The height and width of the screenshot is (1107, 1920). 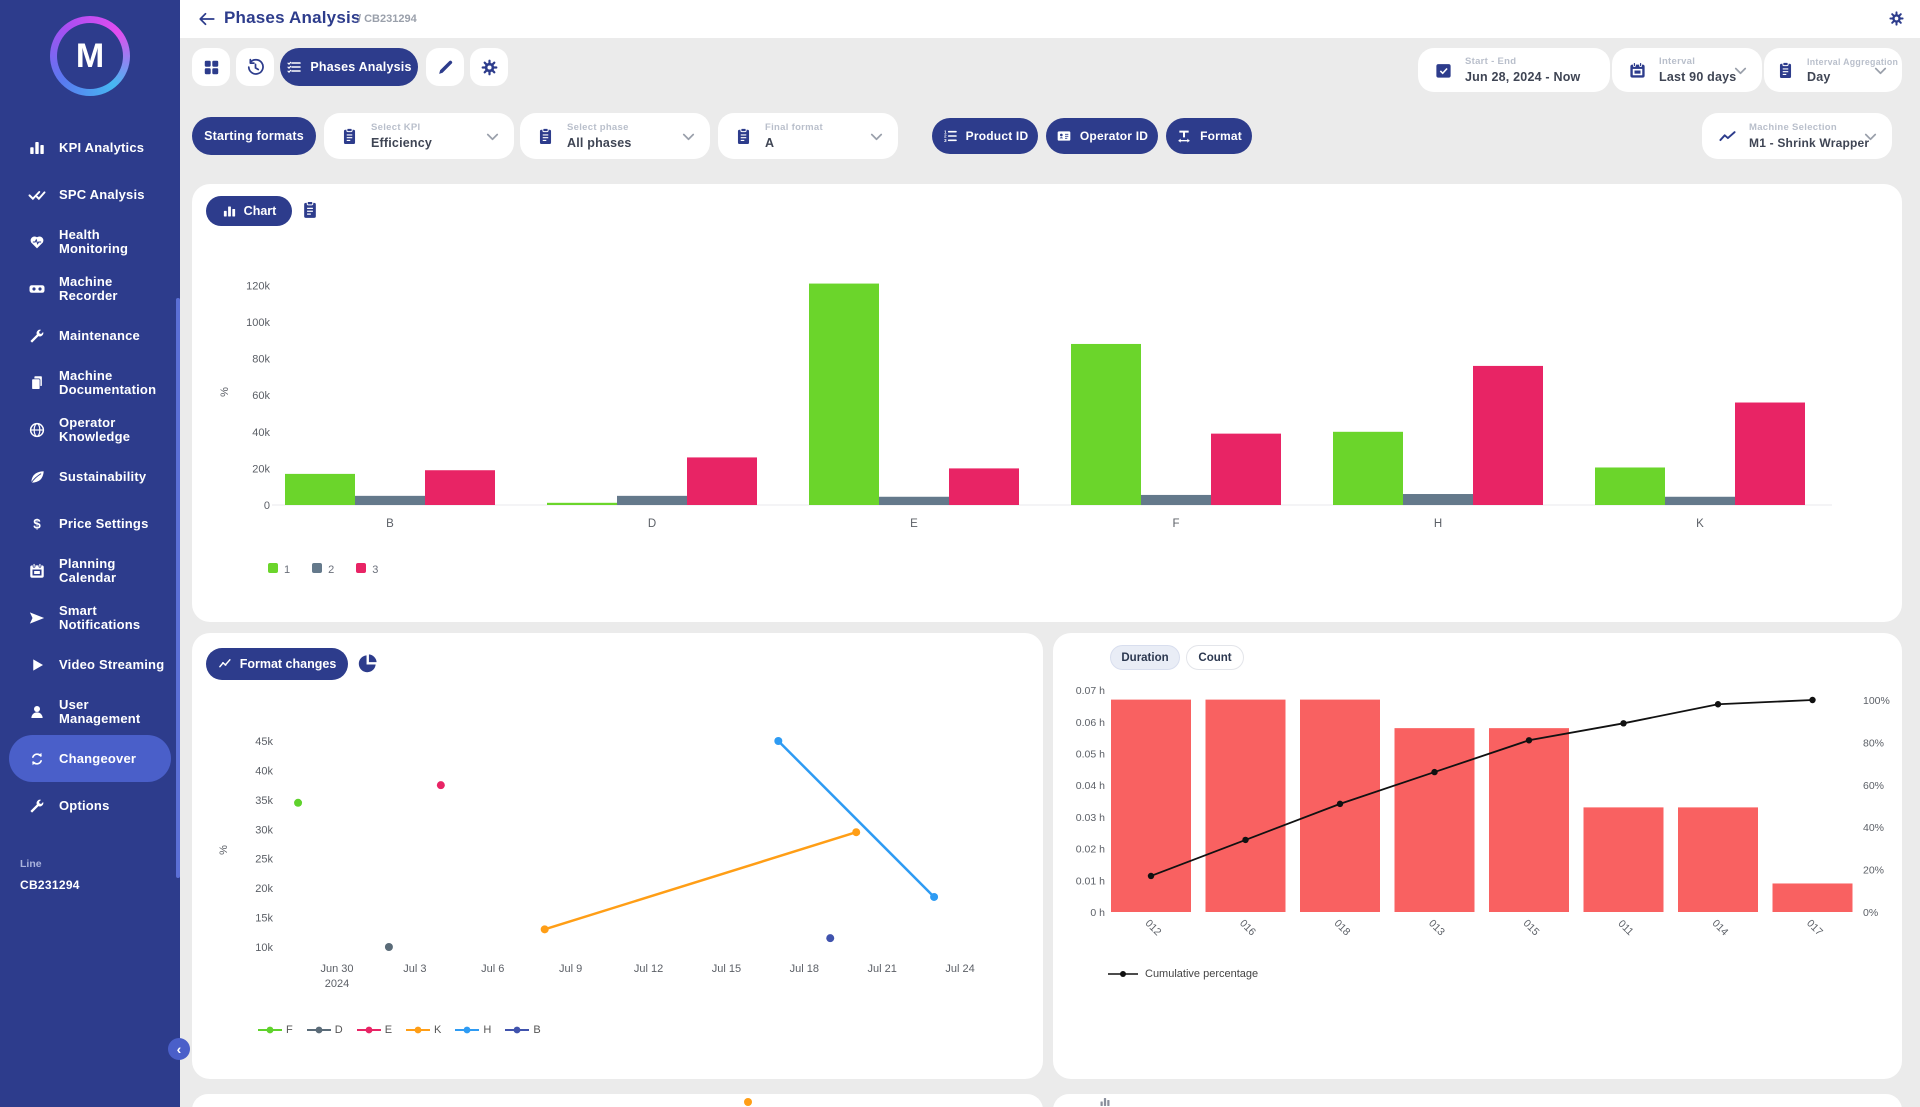 I want to click on sidebar-item-spc-analysis: SPC Analysis, so click(x=90, y=194).